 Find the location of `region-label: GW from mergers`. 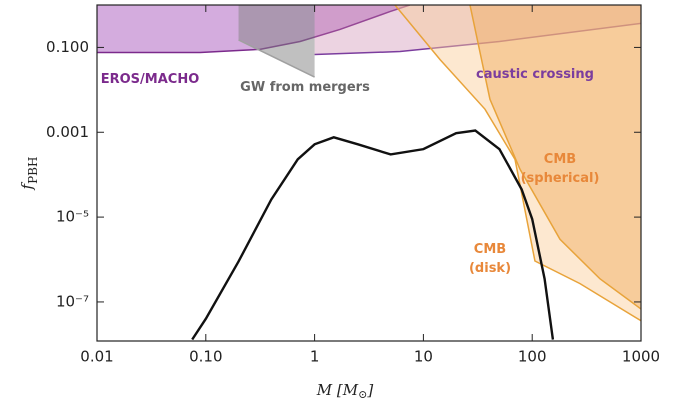

region-label: GW from mergers is located at coordinates (305, 87).